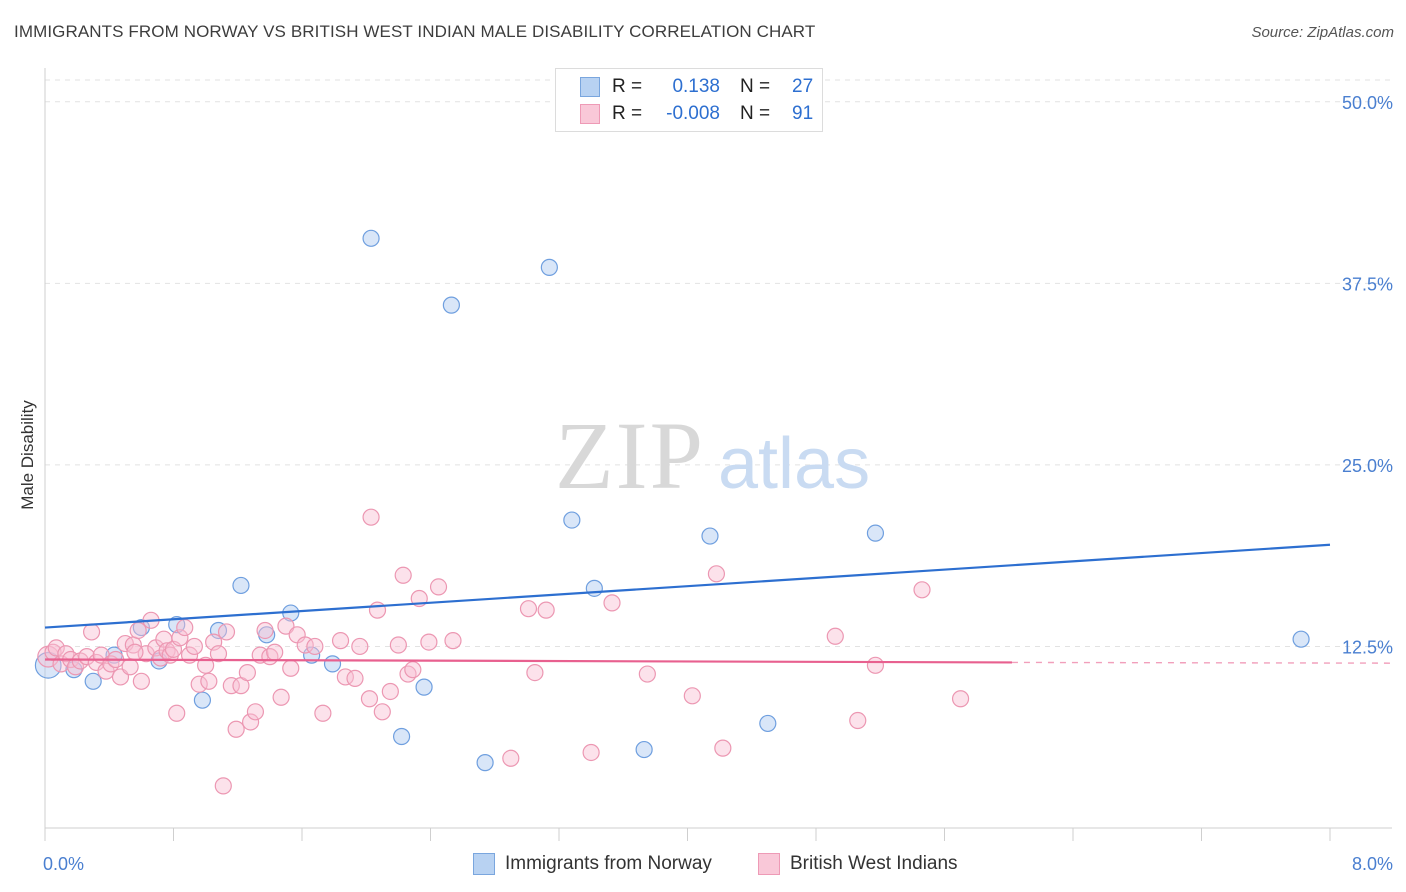 Image resolution: width=1406 pixels, height=892 pixels. What do you see at coordinates (590, 114) in the screenshot?
I see `legend-swatch-bwi` at bounding box center [590, 114].